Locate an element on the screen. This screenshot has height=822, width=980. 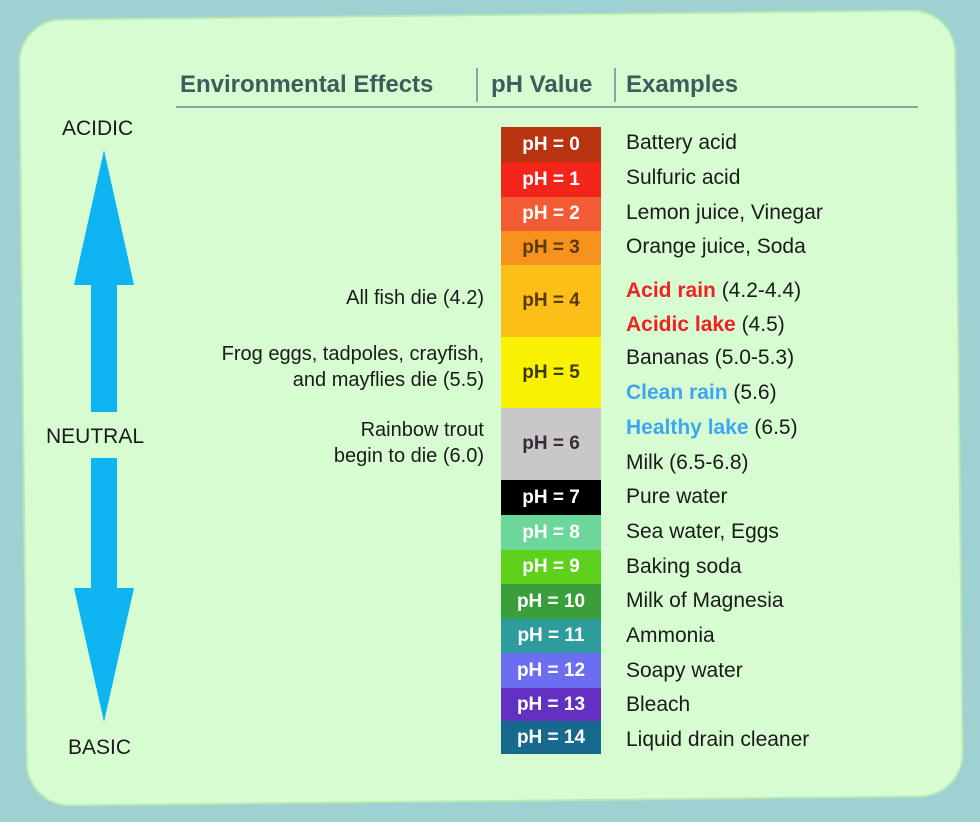
ph-bar-0: pH = 0 is located at coordinates (551, 144).